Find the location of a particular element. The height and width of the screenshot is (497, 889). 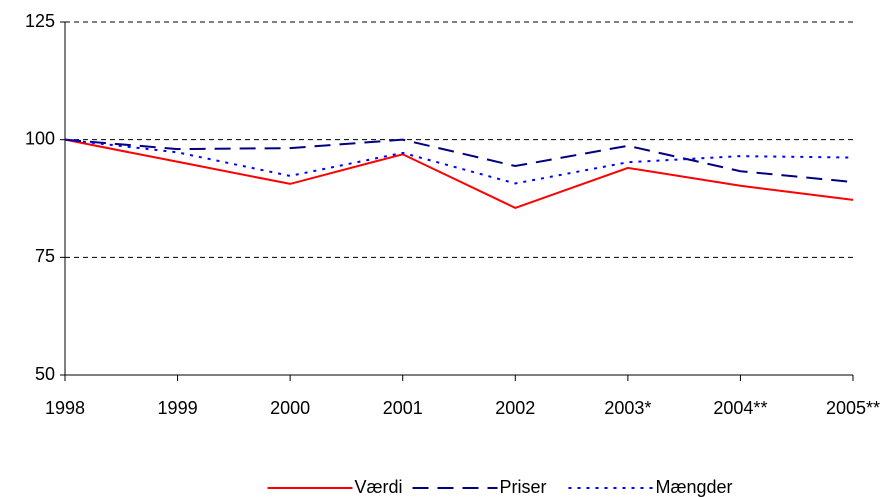

x-tick-label: 2001 is located at coordinates (403, 408).